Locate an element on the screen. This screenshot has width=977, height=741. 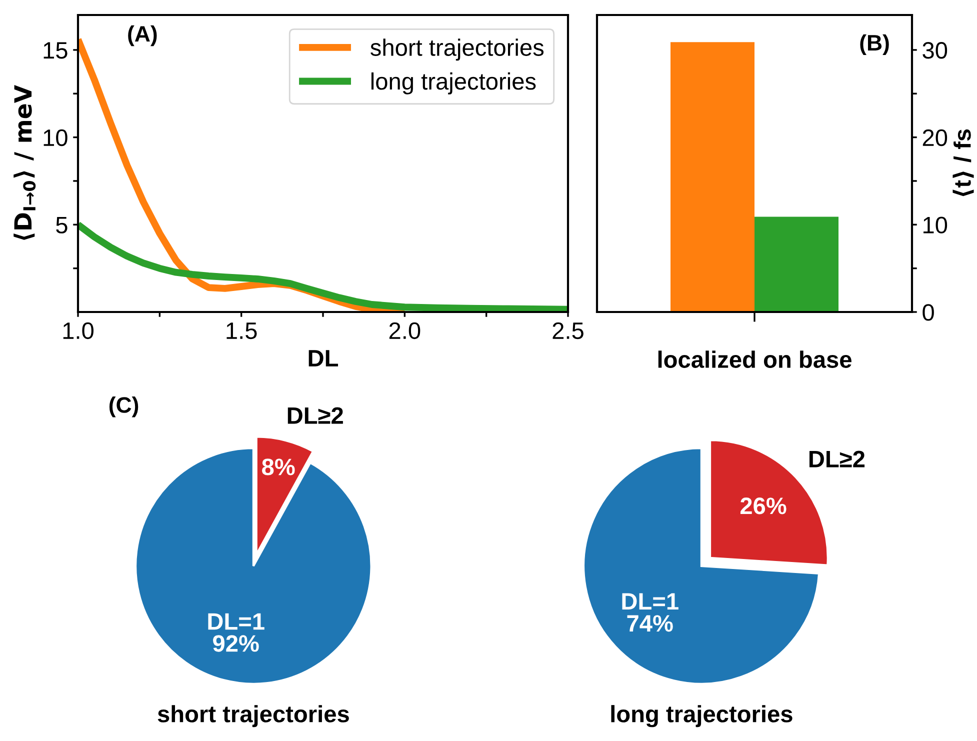
y-axis-title: ⟨D$_{I→0}$⟩ / meV is located at coordinates (25, 162).